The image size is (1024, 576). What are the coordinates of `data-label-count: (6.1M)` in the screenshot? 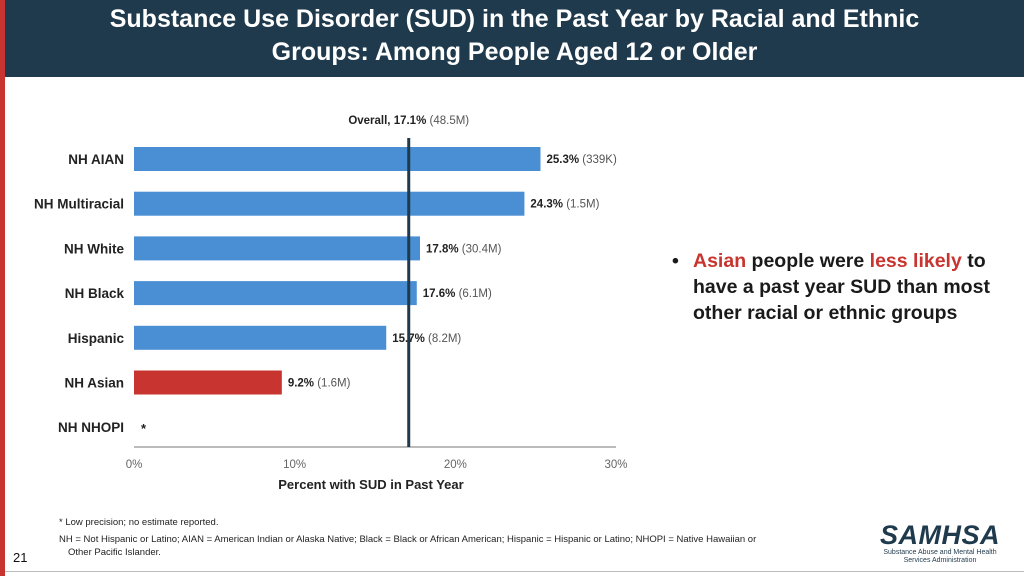 It's located at (473, 294).